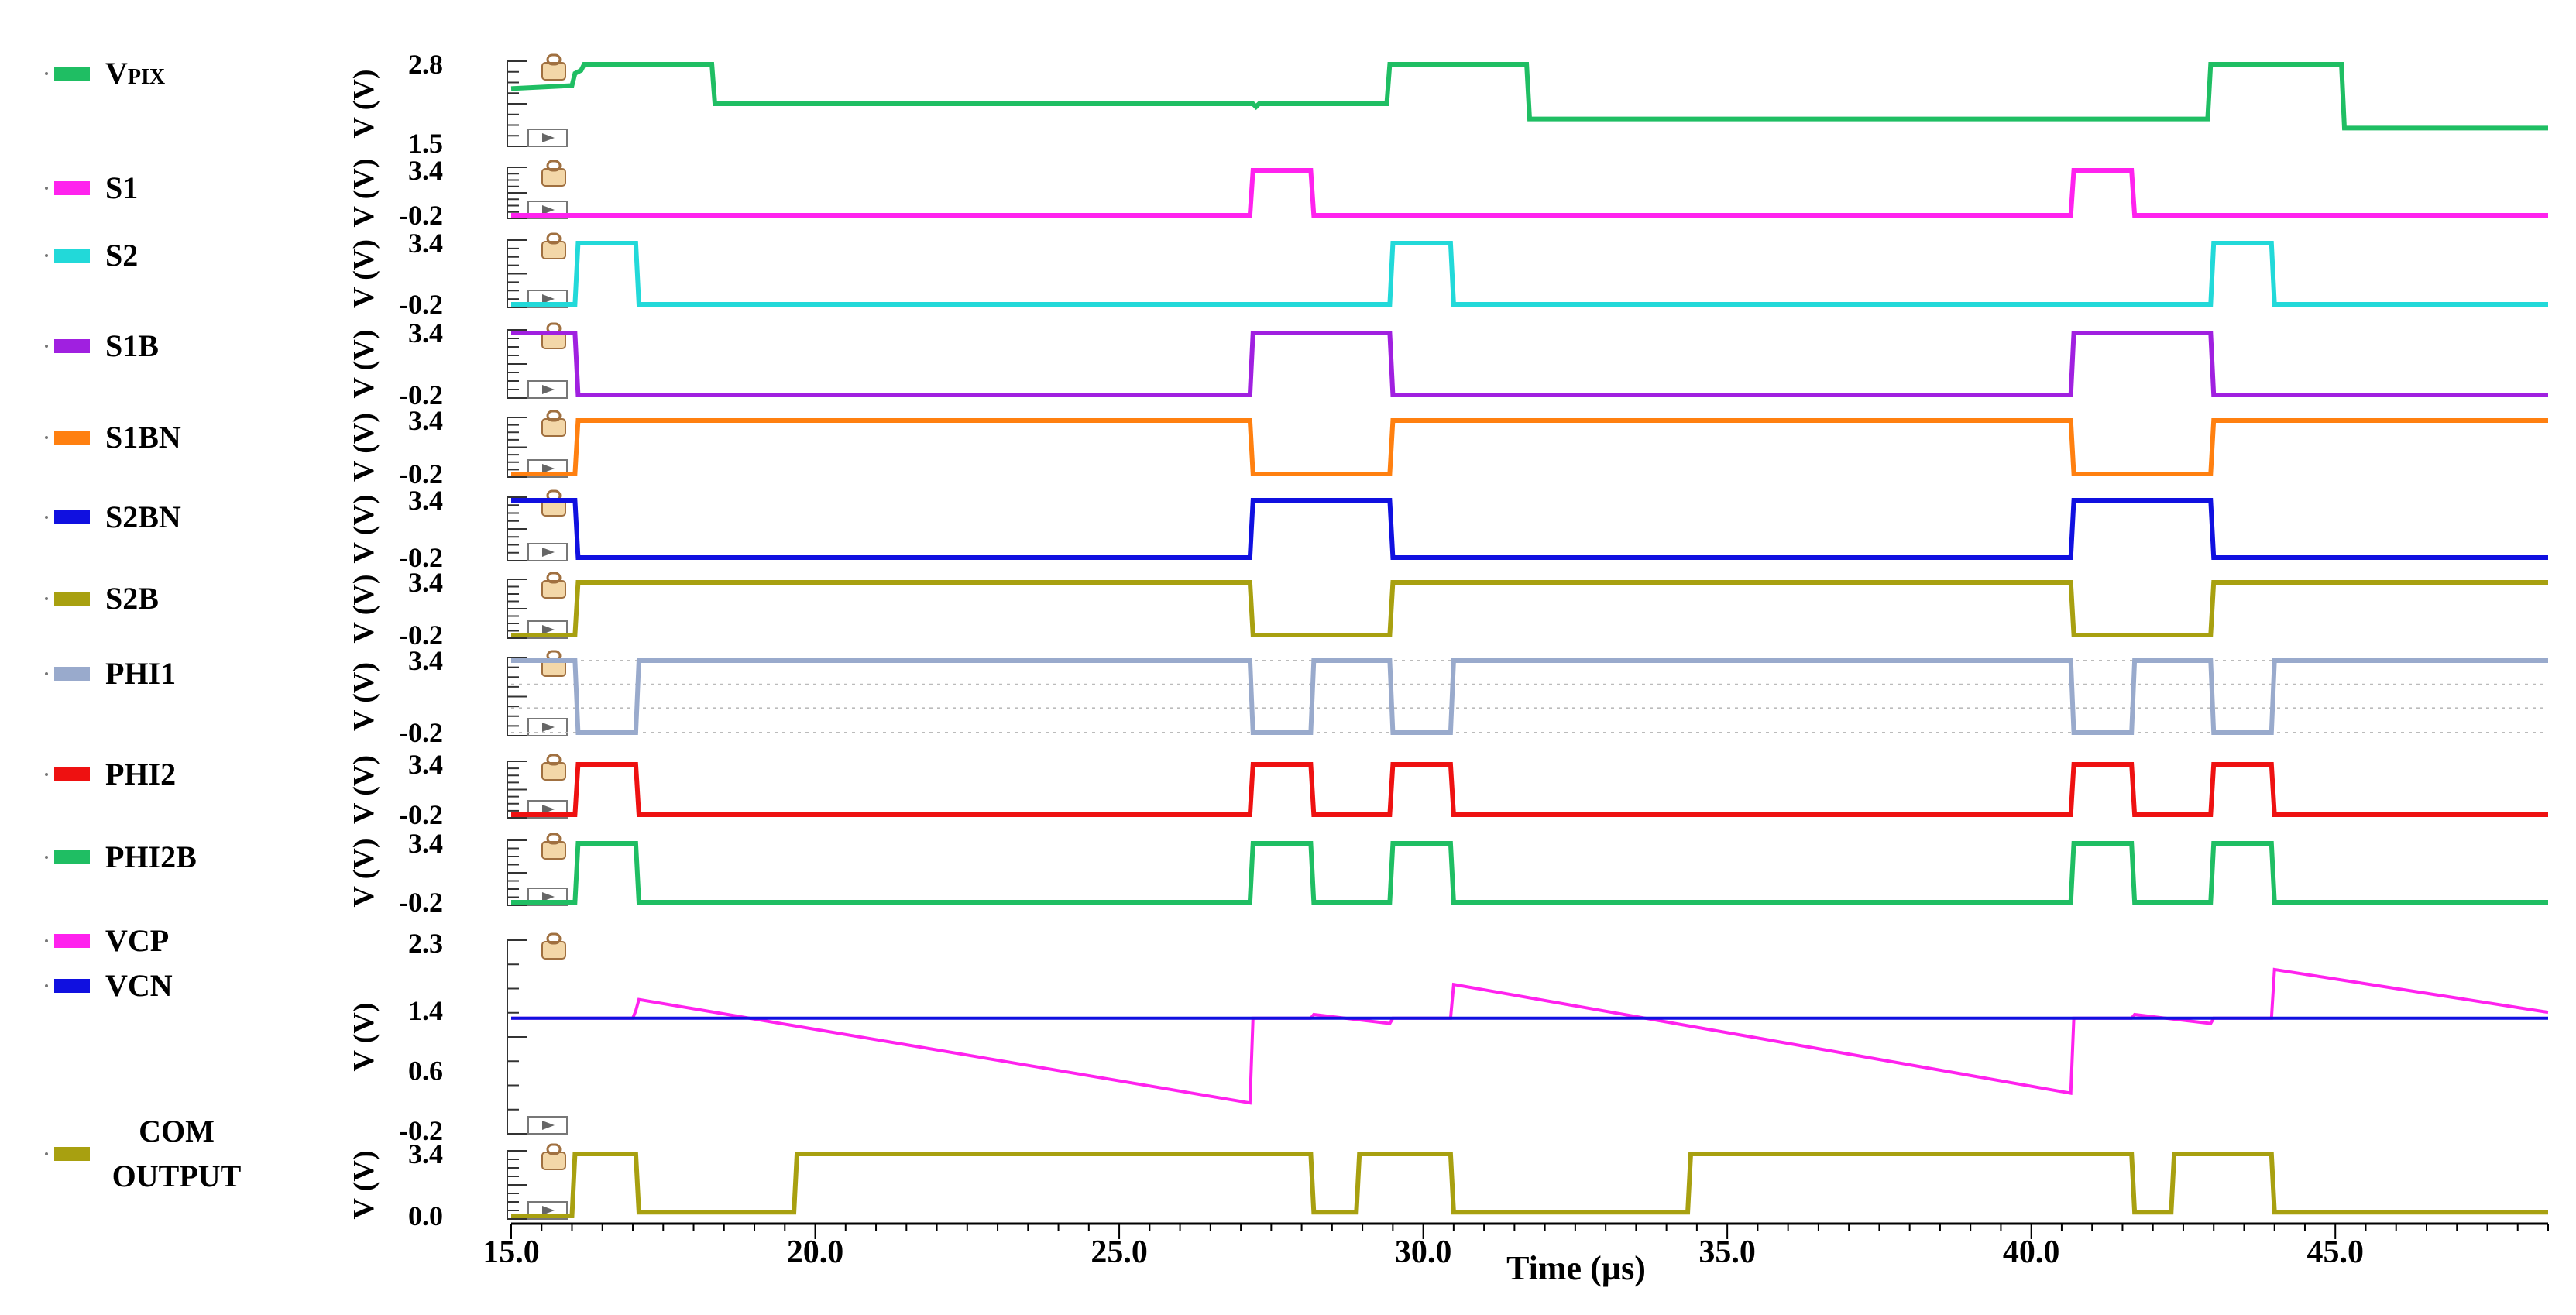 The image size is (2576, 1315). I want to click on legend-item: S1B, so click(102, 345).